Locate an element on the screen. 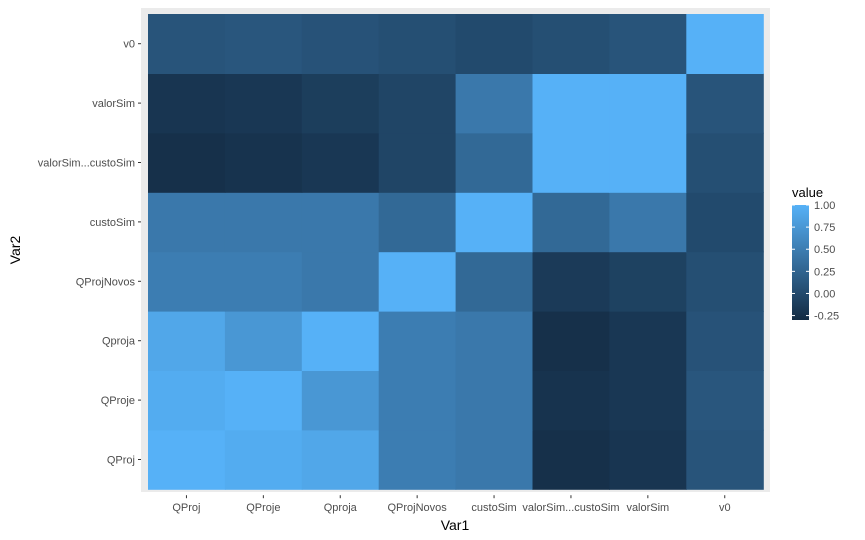  x-tick-label: valorSim is located at coordinates (647, 508).